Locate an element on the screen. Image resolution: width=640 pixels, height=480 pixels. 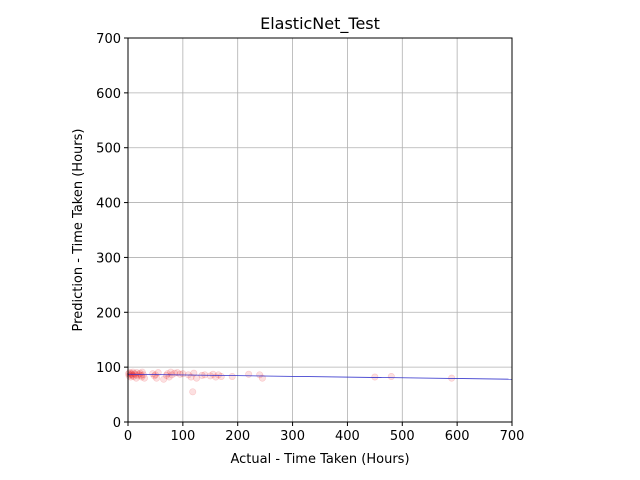
data-series is located at coordinates (319, 382).